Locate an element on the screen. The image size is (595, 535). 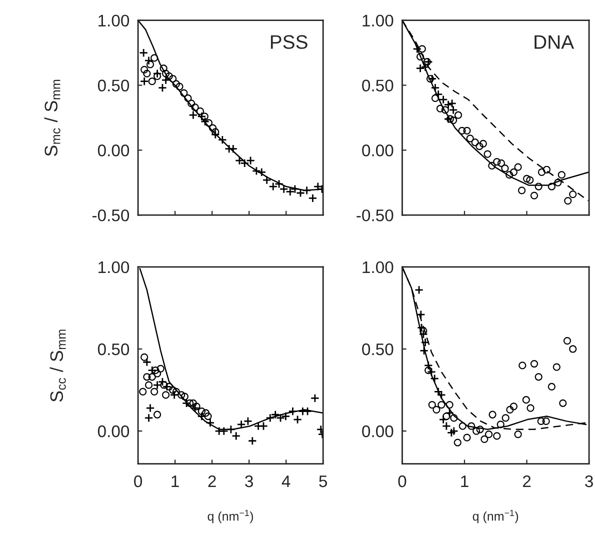
x-tick-label: 5 is located at coordinates (323, 482).